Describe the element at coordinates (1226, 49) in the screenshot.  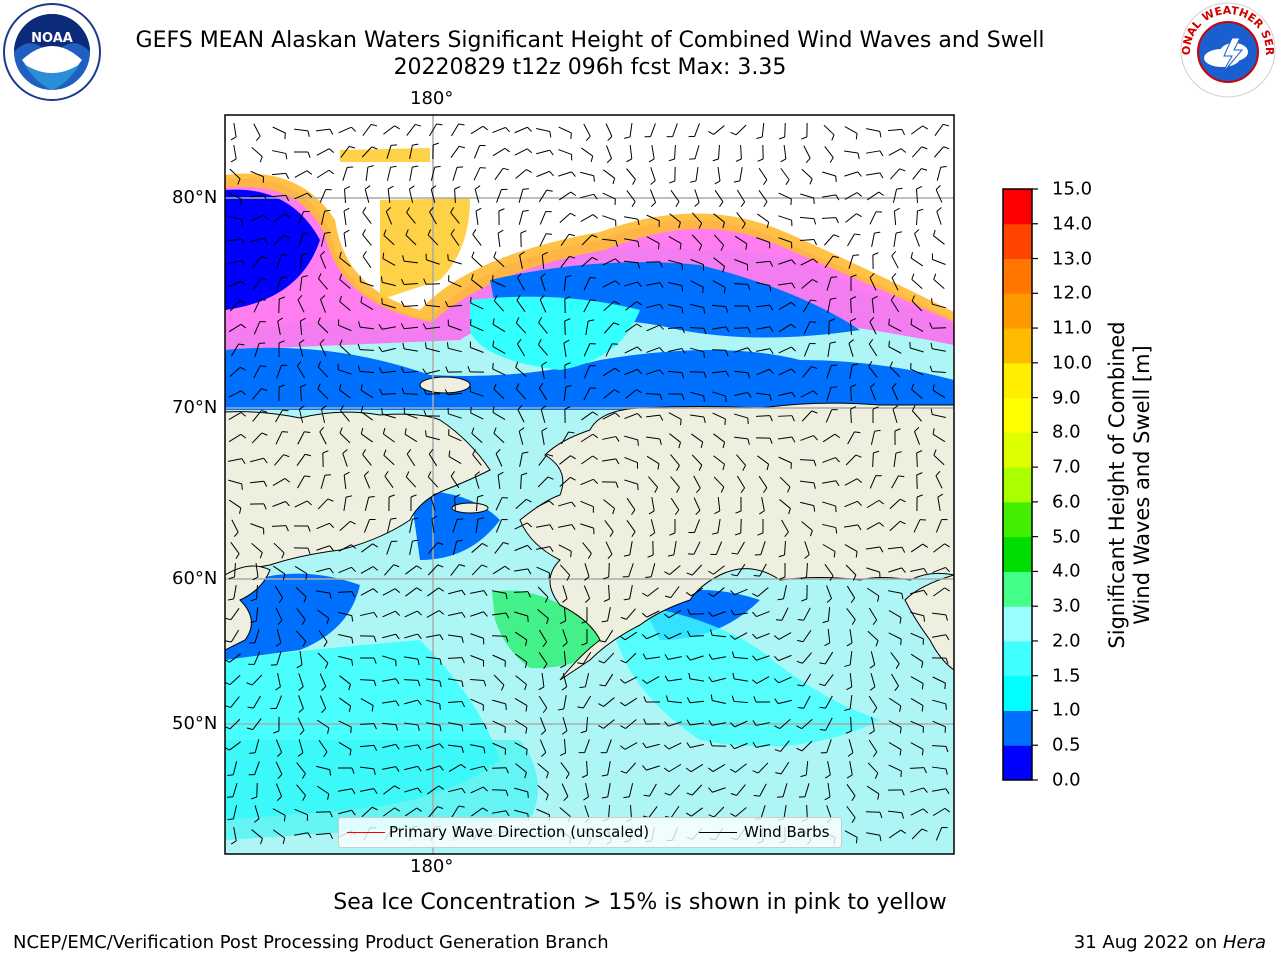
I see `nws-logo: NATIONAL WEATHER SERVICE` at that location.